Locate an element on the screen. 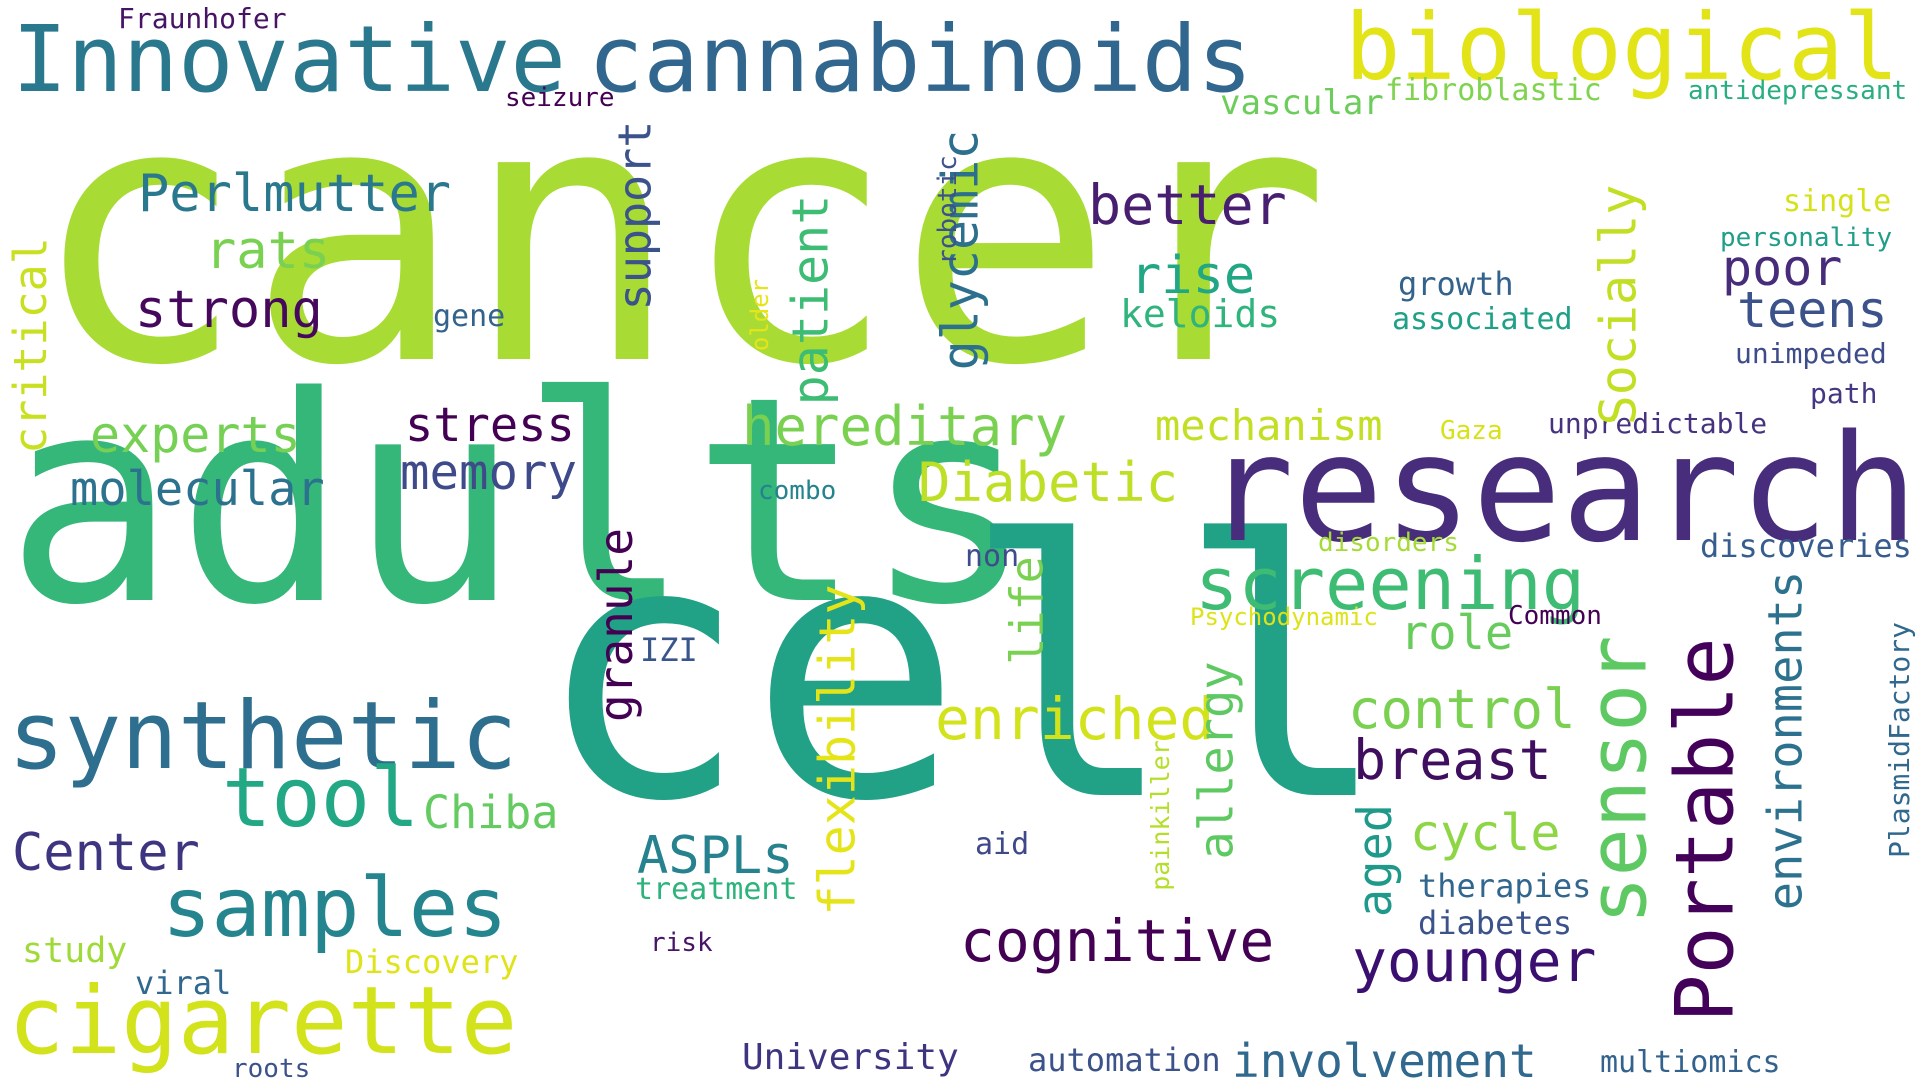  word-better: better is located at coordinates (1187, 205).